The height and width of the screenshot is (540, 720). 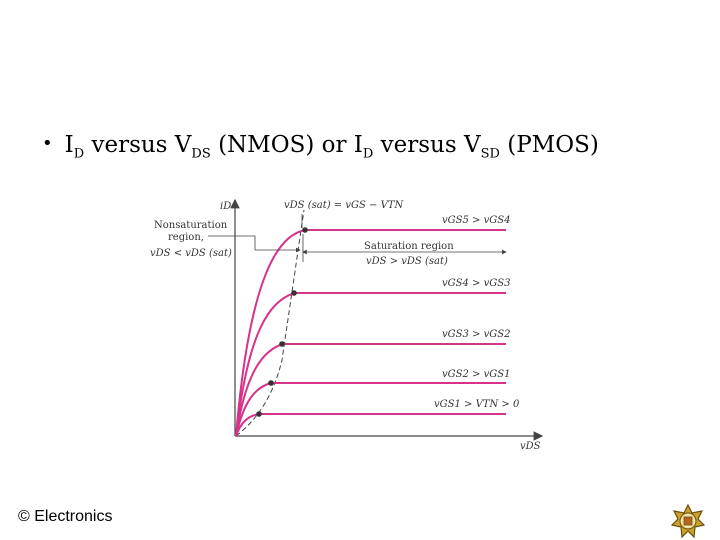 I want to click on subscript-ds: DS, so click(x=201, y=154).